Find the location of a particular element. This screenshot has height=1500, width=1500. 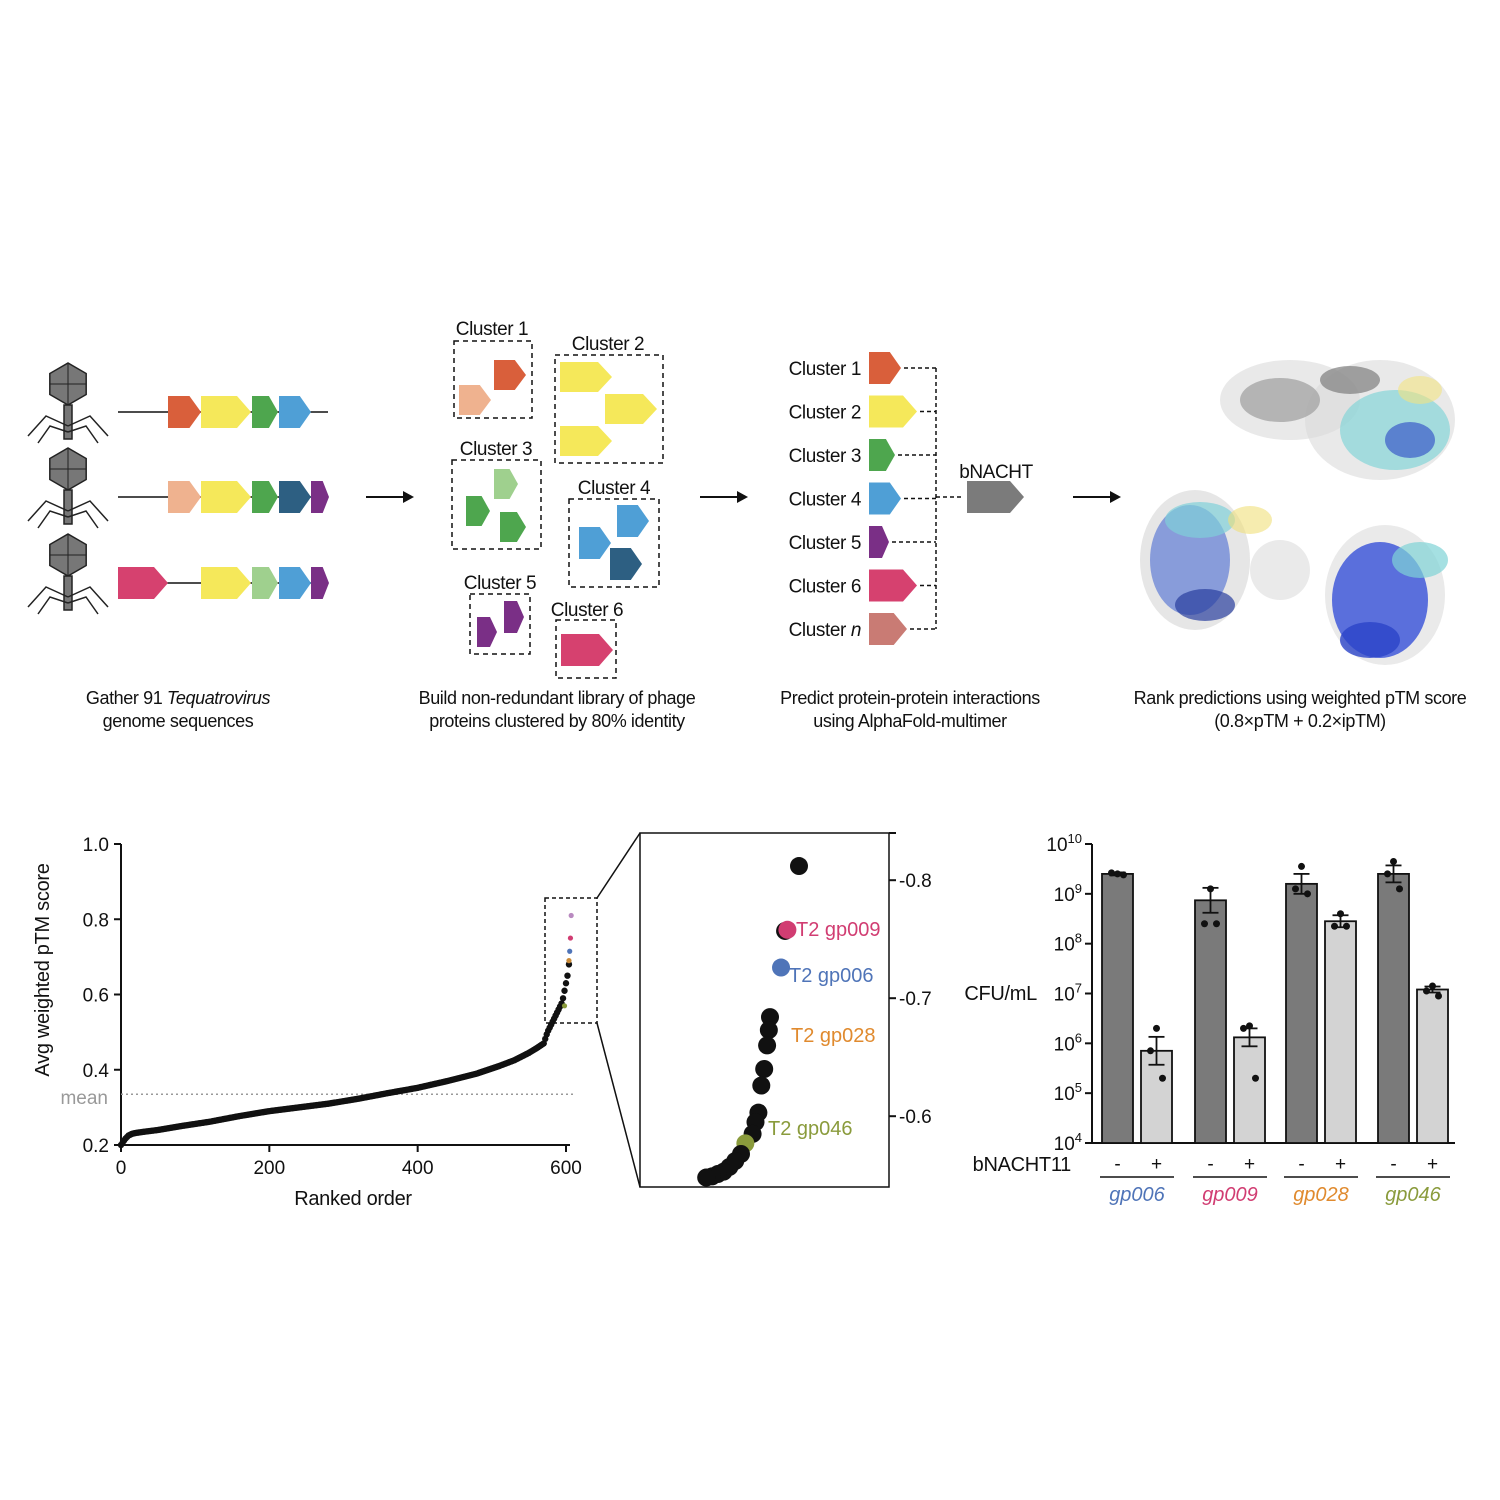

chart2-point-label: T2 gp009 is located at coordinates (838, 930).